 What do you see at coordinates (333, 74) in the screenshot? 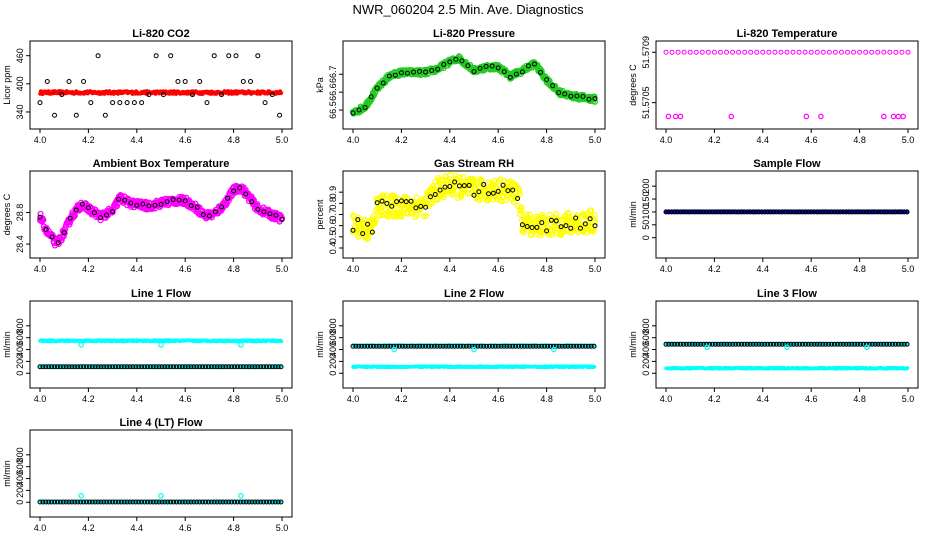
I see `y-tick-label: 66.7` at bounding box center [333, 74].